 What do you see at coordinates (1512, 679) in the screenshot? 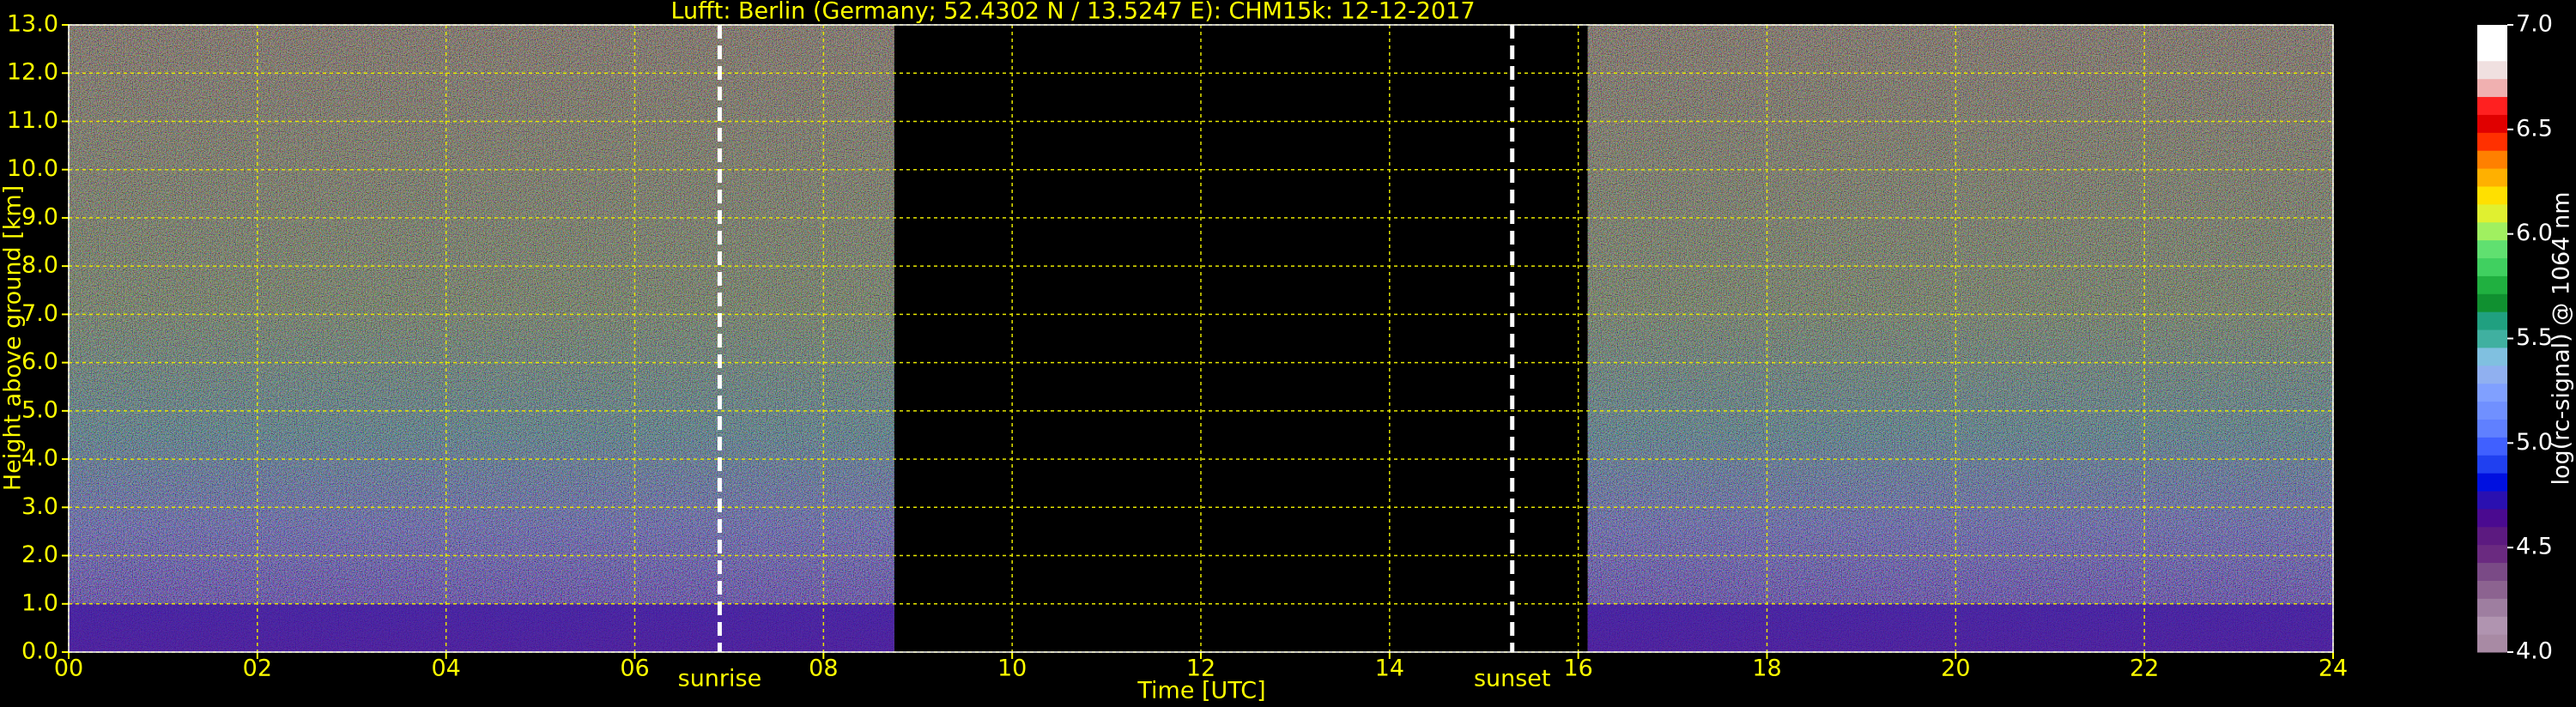
I see `annotation-label: sunset` at bounding box center [1512, 679].